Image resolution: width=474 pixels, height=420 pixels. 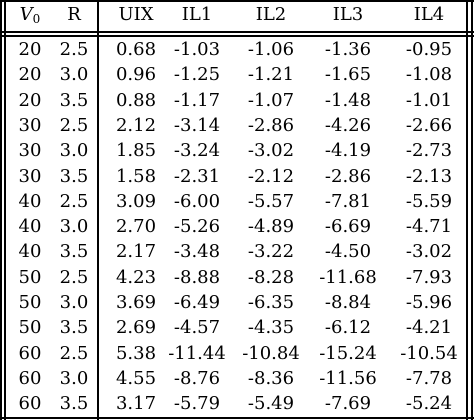 I want to click on cell-il2: -5.57, so click(x=271, y=201).